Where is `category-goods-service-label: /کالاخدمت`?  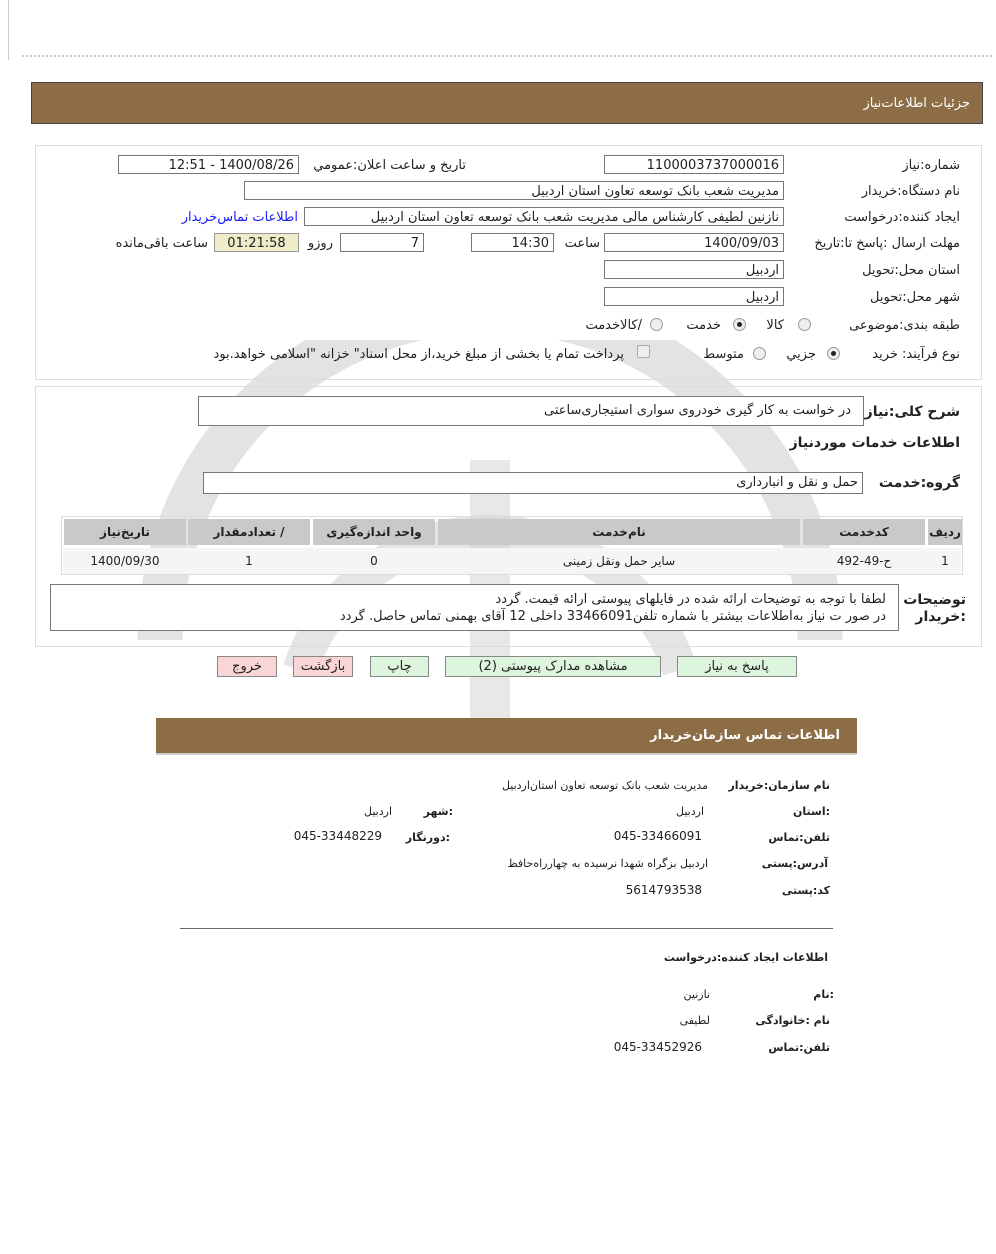
category-goods-service-label: /کالاخدمت is located at coordinates (613, 325).